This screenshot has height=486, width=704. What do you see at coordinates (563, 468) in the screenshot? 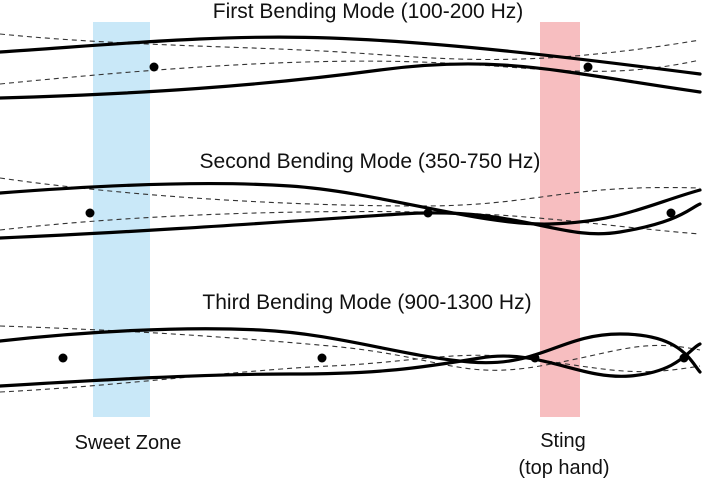
I see `sting-zone-sublabel: (top hand)` at bounding box center [563, 468].